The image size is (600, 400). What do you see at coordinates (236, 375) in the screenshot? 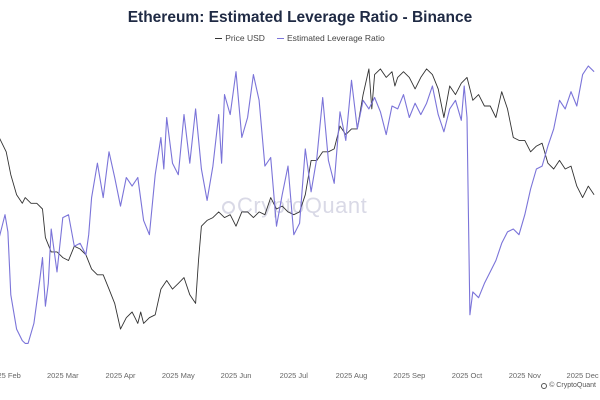
I see `x-tick-label: 2025 Jun` at bounding box center [236, 375].